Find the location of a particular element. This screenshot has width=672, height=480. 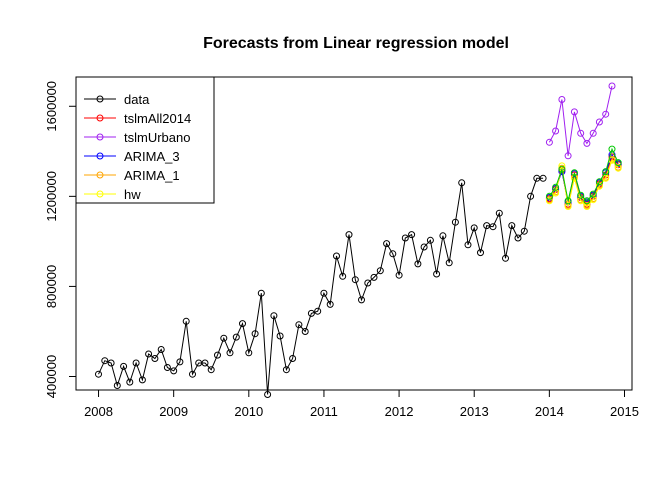

legend-label: tslmAll2014 is located at coordinates (157, 118).